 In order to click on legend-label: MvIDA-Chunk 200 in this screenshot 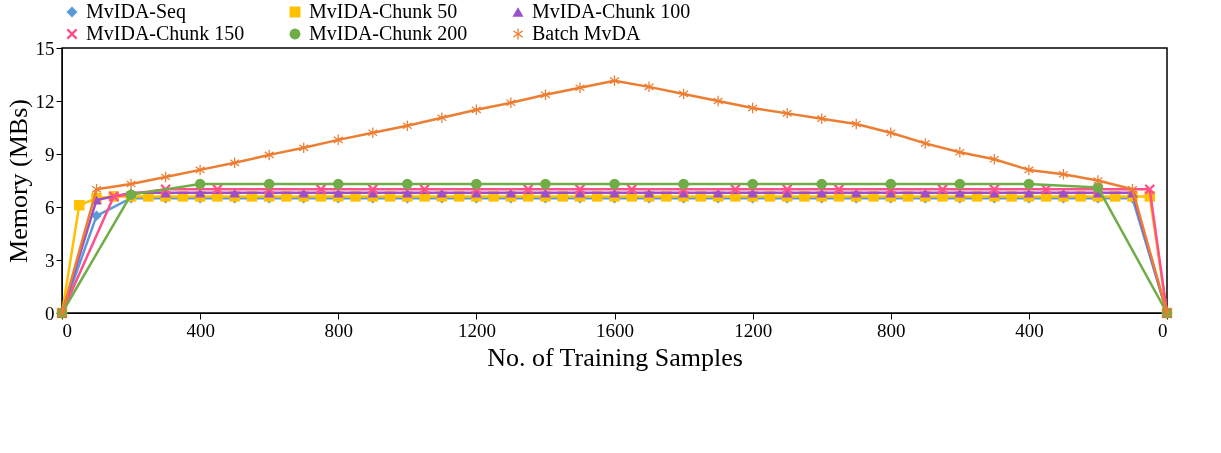, I will do `click(388, 33)`.